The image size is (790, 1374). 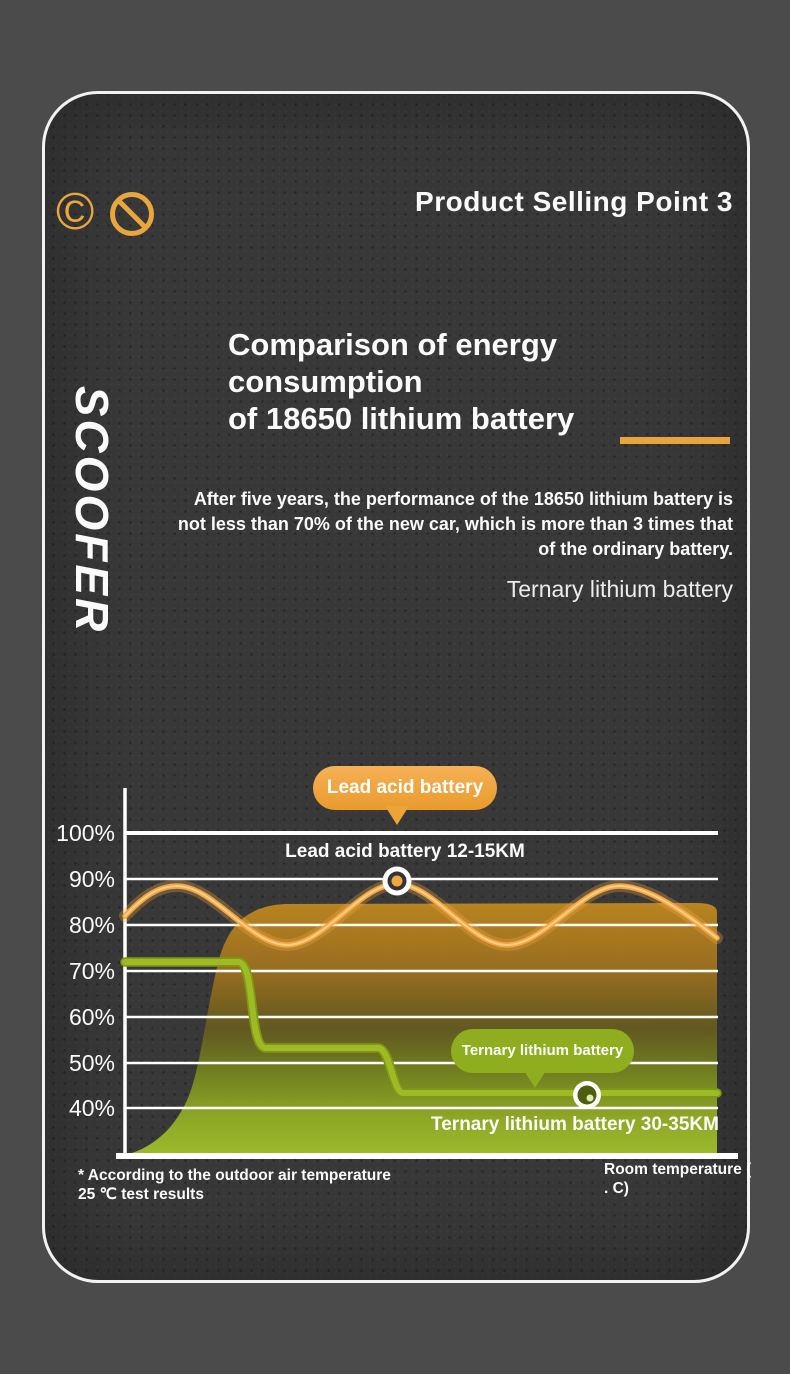 I want to click on gridlines, so click(x=421, y=993).